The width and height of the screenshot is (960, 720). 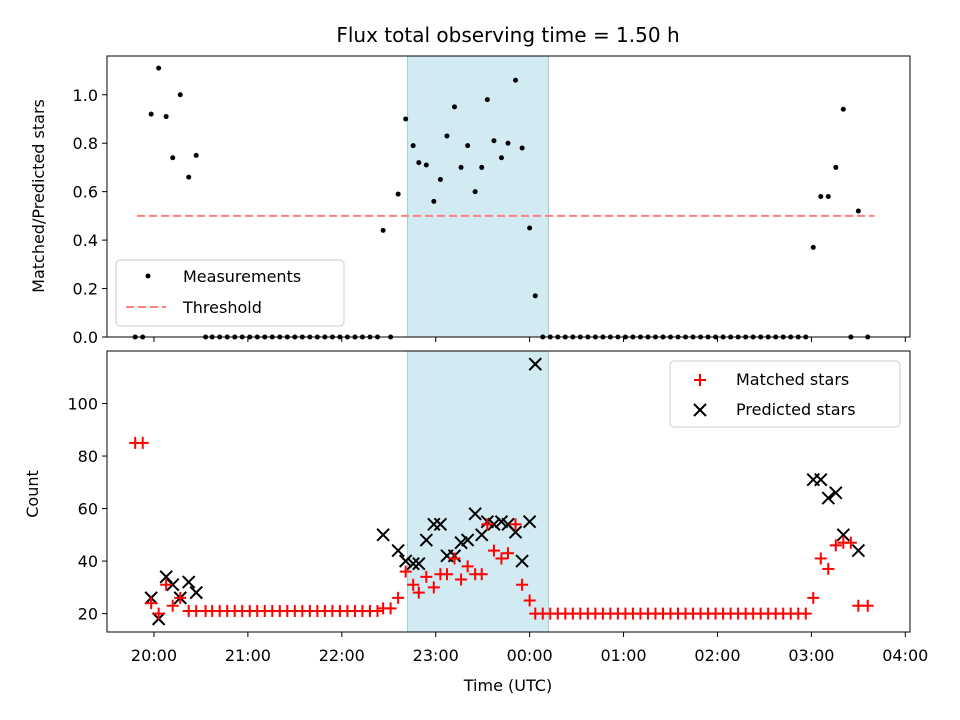 What do you see at coordinates (32, 494) in the screenshot?
I see `bottom-y-axis-label: Count` at bounding box center [32, 494].